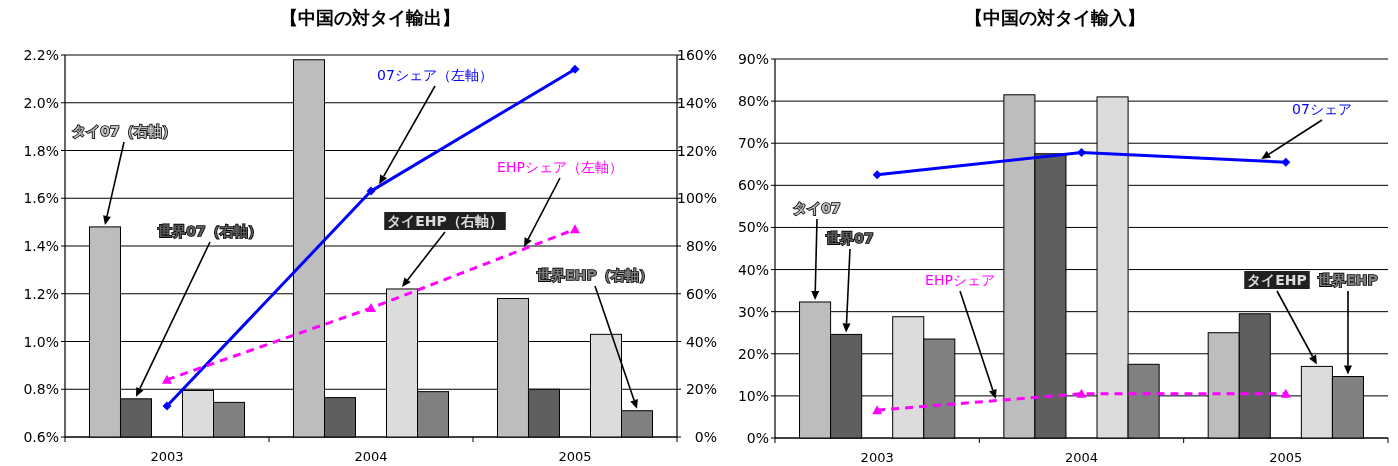 The height and width of the screenshot is (466, 1398). Describe the element at coordinates (445, 221) in the screenshot. I see `text: タイEHP（右軸）` at that location.